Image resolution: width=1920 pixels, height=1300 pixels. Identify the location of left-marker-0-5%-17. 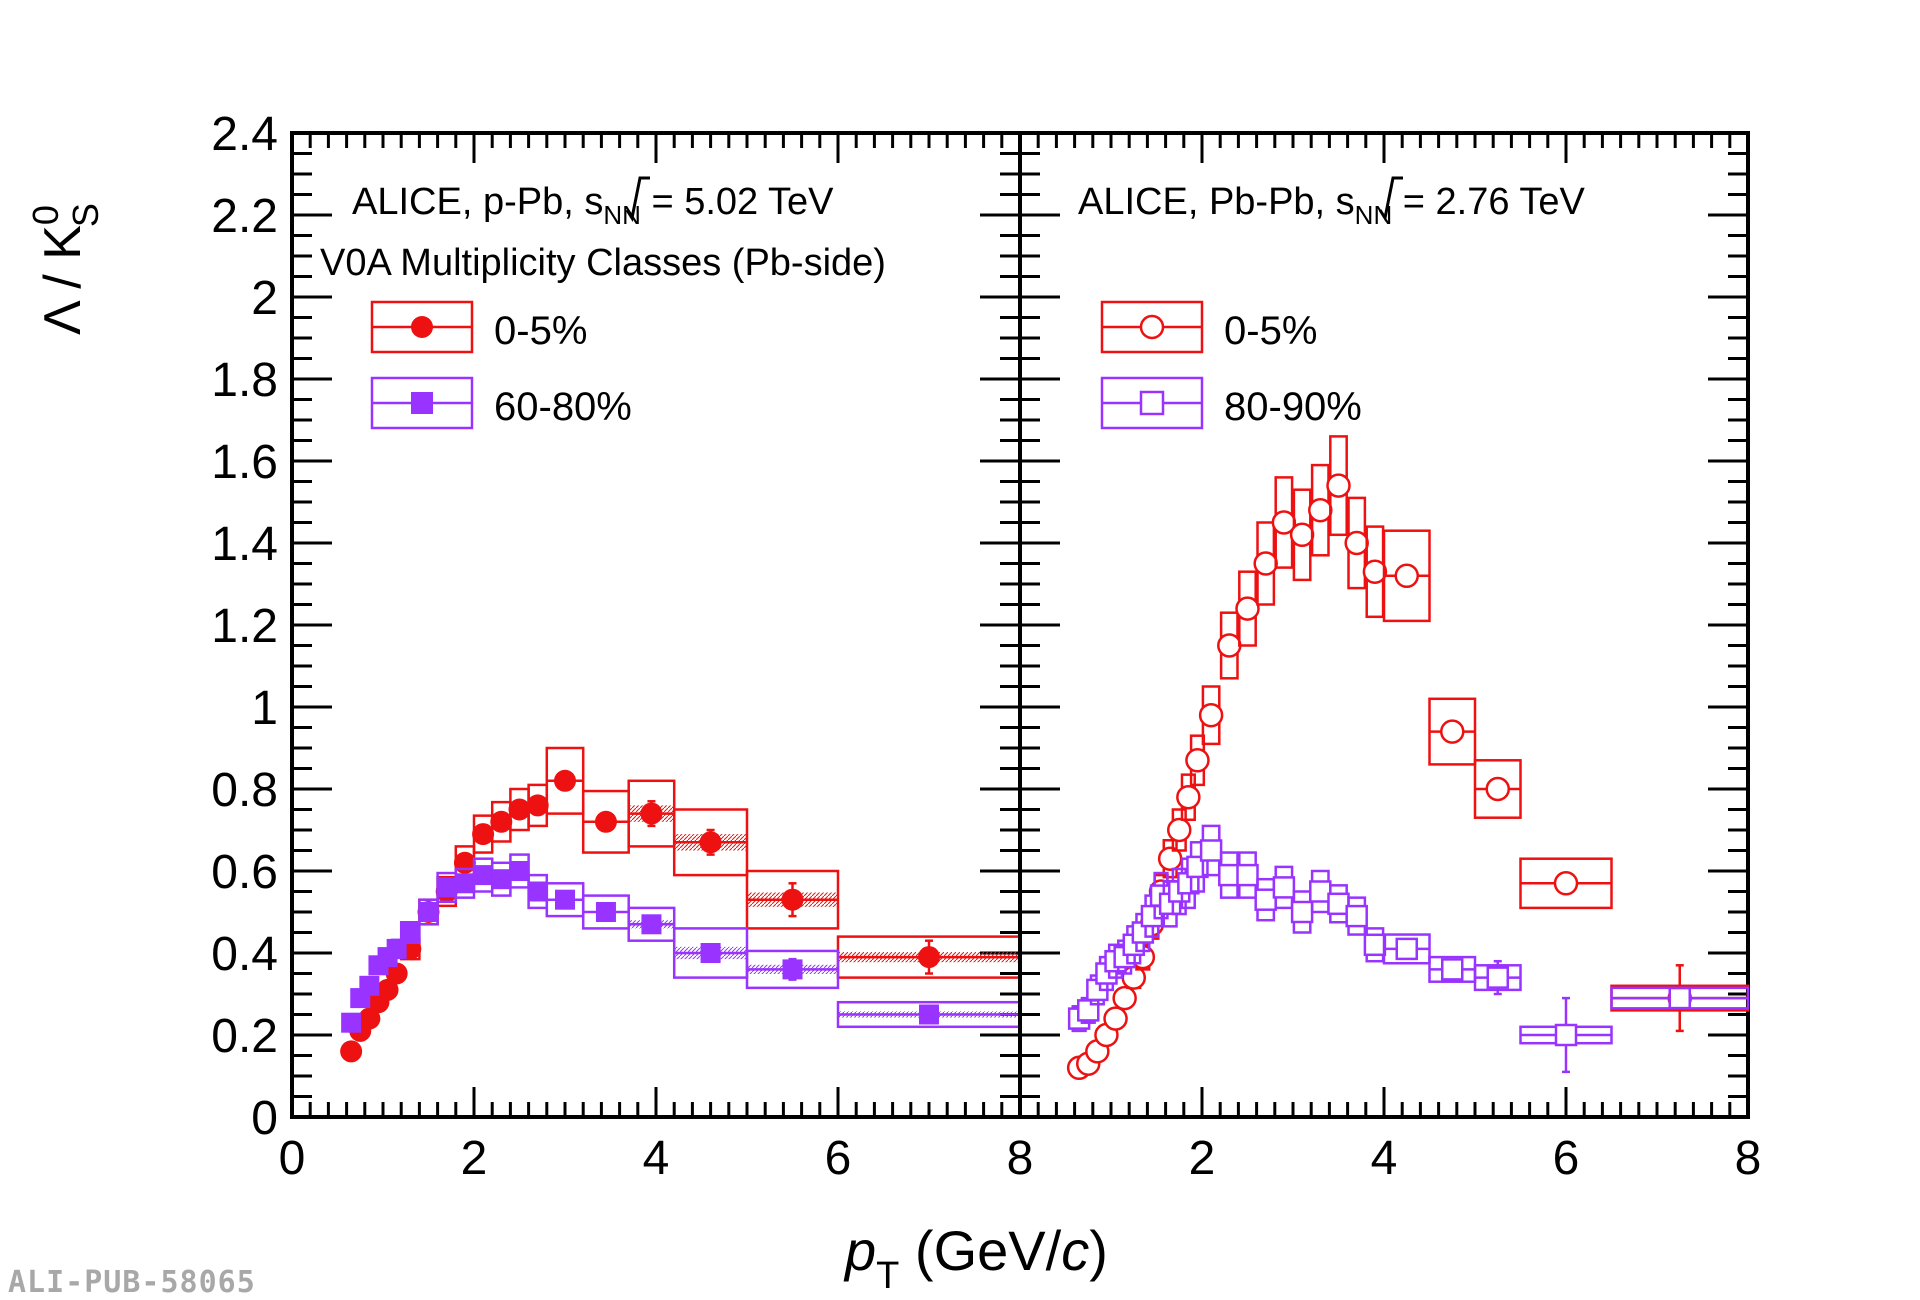
(710, 842).